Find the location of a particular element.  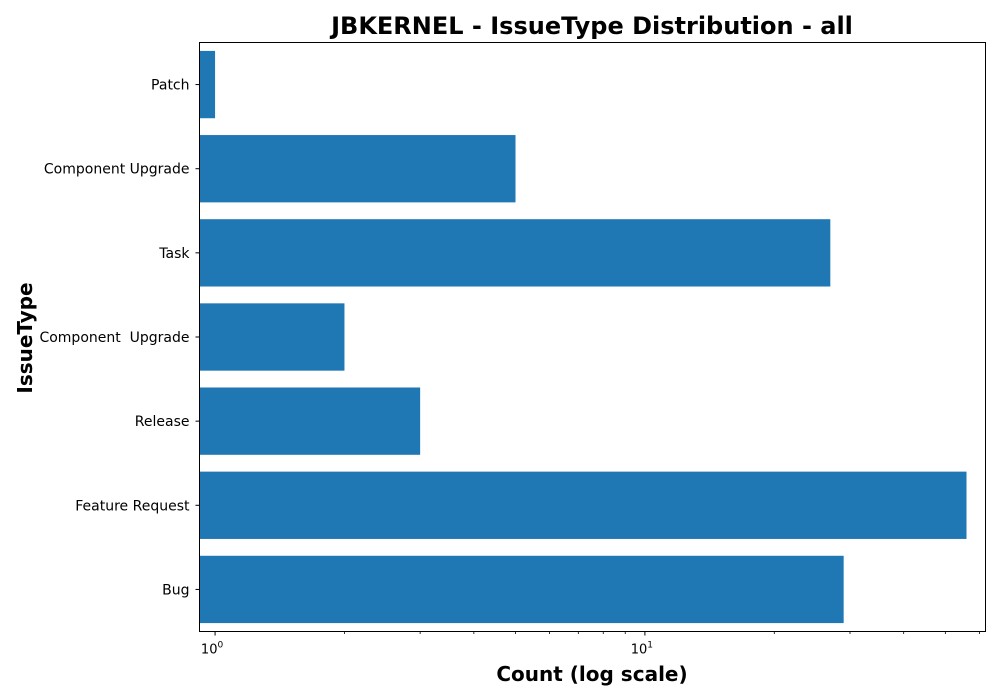

x-axis-label: Count (log scale) is located at coordinates (591, 674).